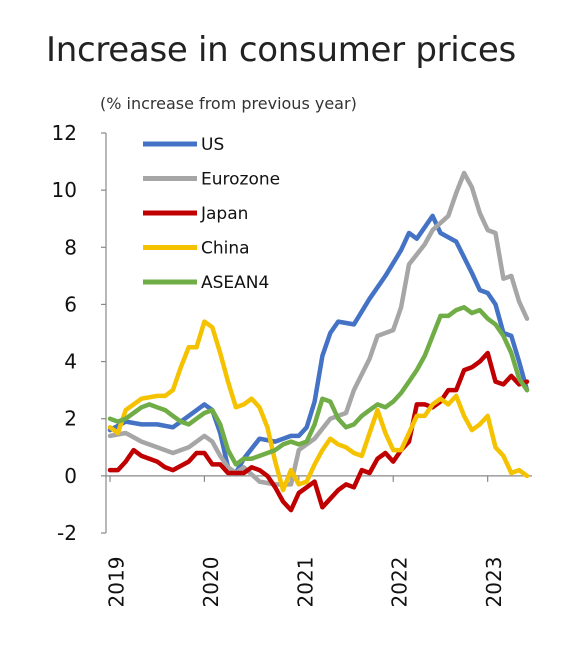  I want to click on y-tick-label: 0, so click(70, 476).